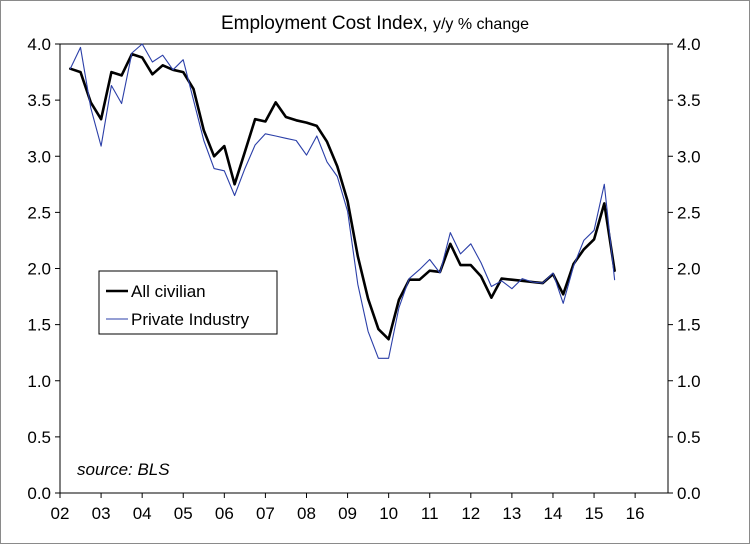 The width and height of the screenshot is (750, 544). Describe the element at coordinates (689, 100) in the screenshot. I see `y-tick-label-right: 3.5` at that location.